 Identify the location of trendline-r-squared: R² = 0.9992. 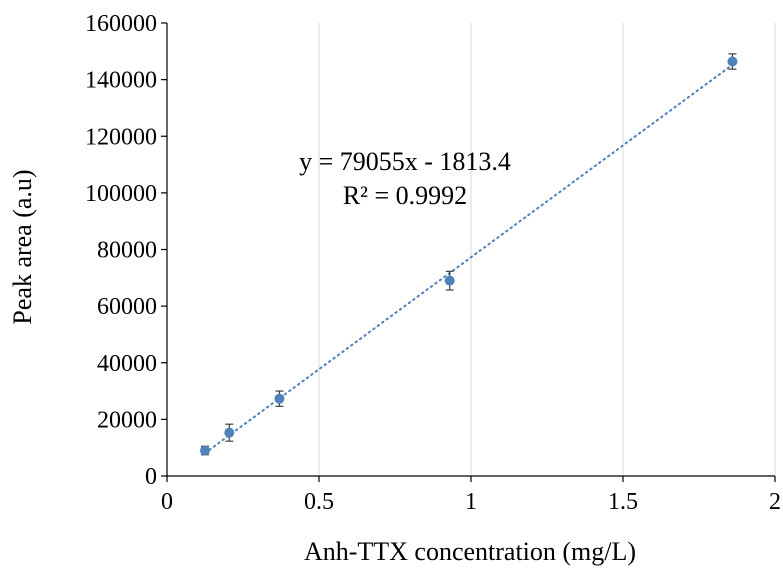
(405, 195).